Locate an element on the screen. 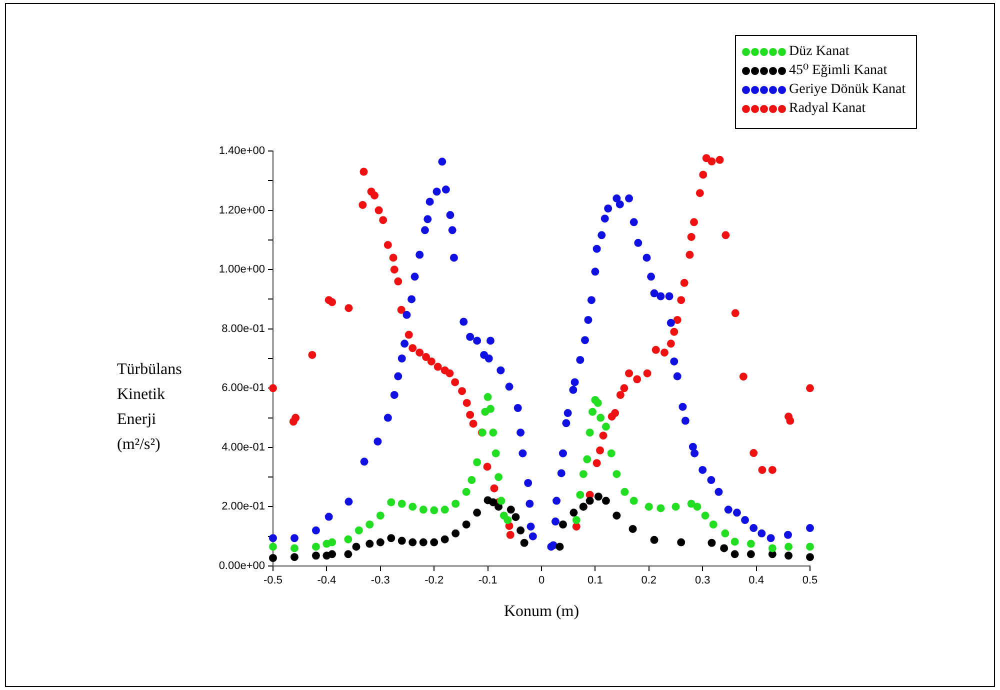  x-tick-label: -0.5 is located at coordinates (273, 580).